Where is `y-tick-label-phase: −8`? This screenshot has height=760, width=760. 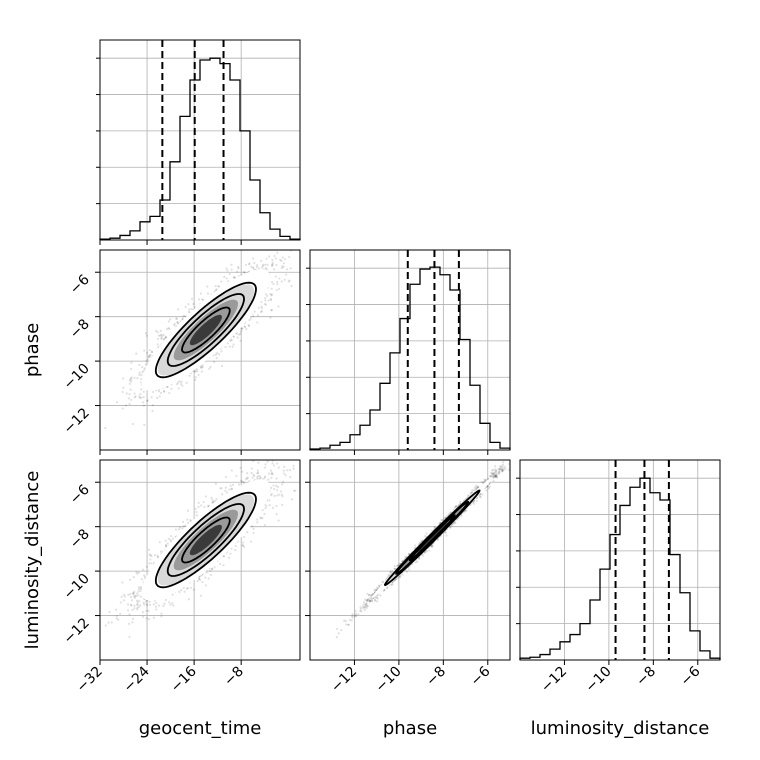 y-tick-label-phase: −8 is located at coordinates (80, 329).